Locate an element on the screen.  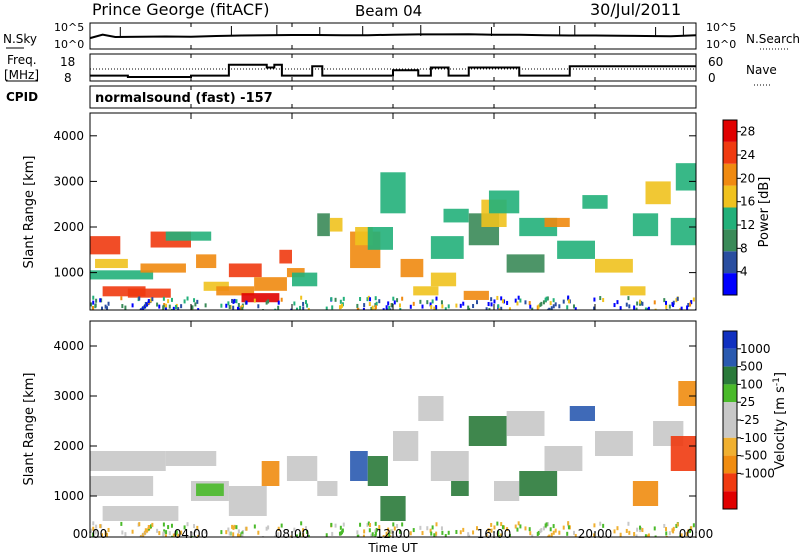
y-tick-label: 1000 is located at coordinates (68, 273).